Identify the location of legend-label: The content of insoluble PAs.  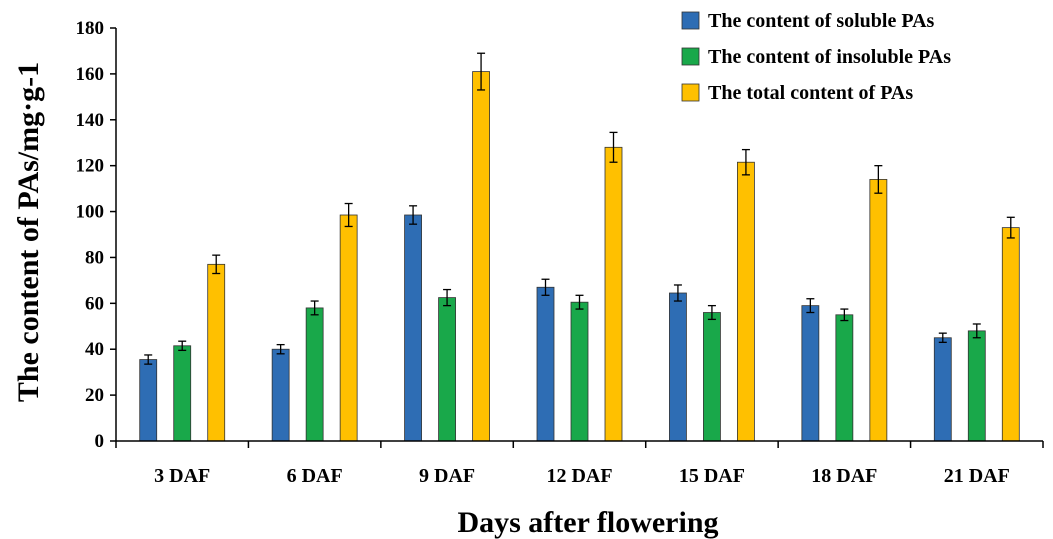
(829, 57).